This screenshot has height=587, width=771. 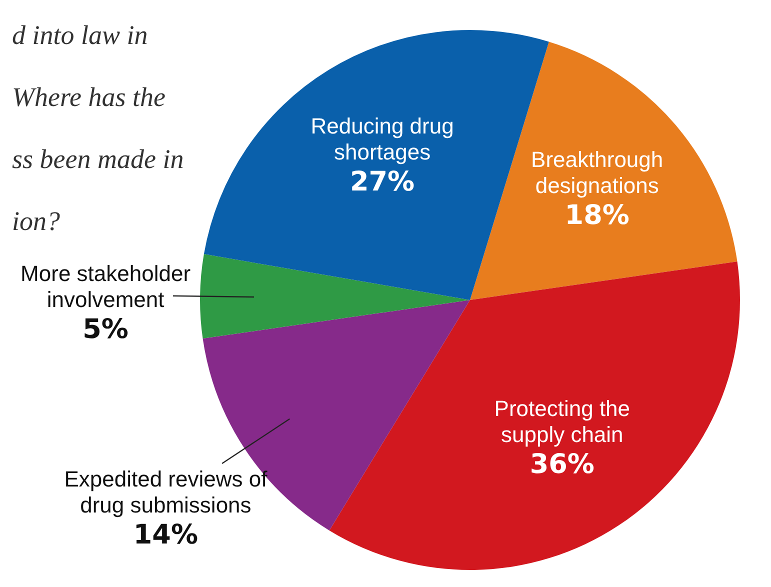 I want to click on slice-label: Expedited reviews of drug submissions, so click(x=166, y=492).